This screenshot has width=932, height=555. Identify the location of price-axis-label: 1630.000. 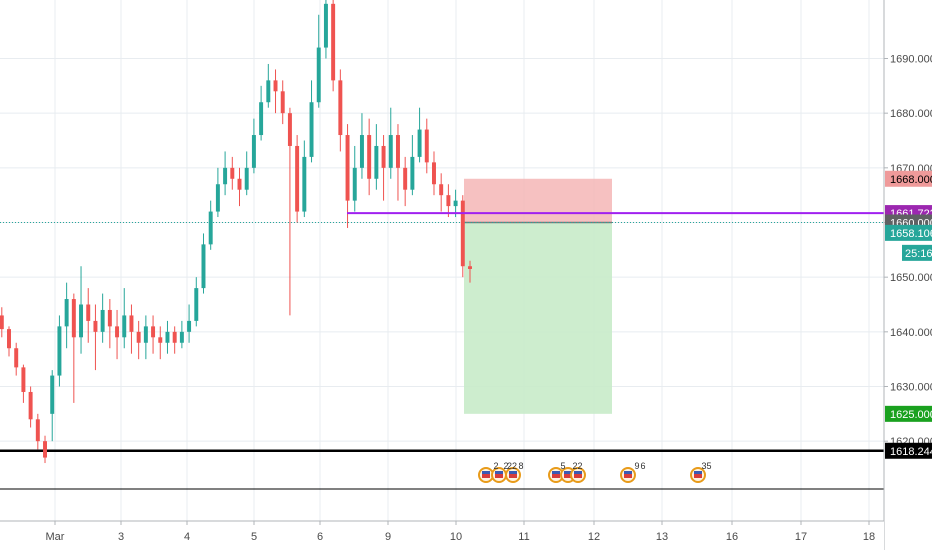
(911, 388).